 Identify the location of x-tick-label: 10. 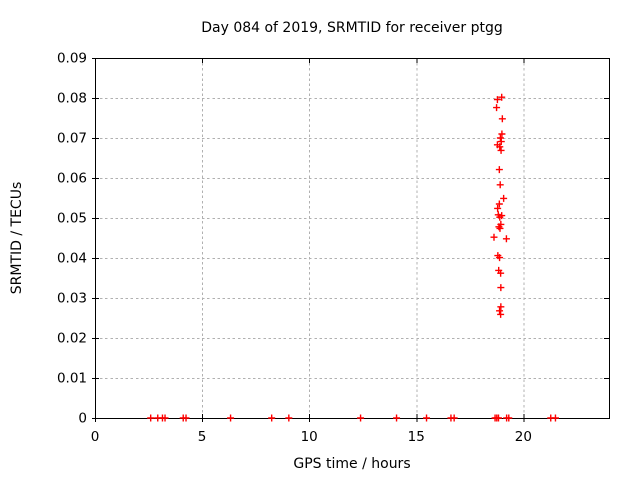
(309, 437).